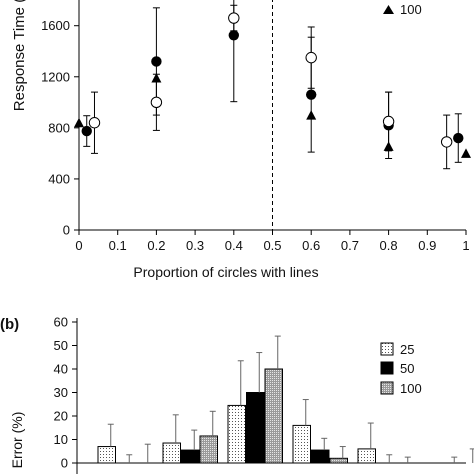 This screenshot has width=474, height=474. What do you see at coordinates (388, 9) in the screenshot?
I see `legend-marker-triangle` at bounding box center [388, 9].